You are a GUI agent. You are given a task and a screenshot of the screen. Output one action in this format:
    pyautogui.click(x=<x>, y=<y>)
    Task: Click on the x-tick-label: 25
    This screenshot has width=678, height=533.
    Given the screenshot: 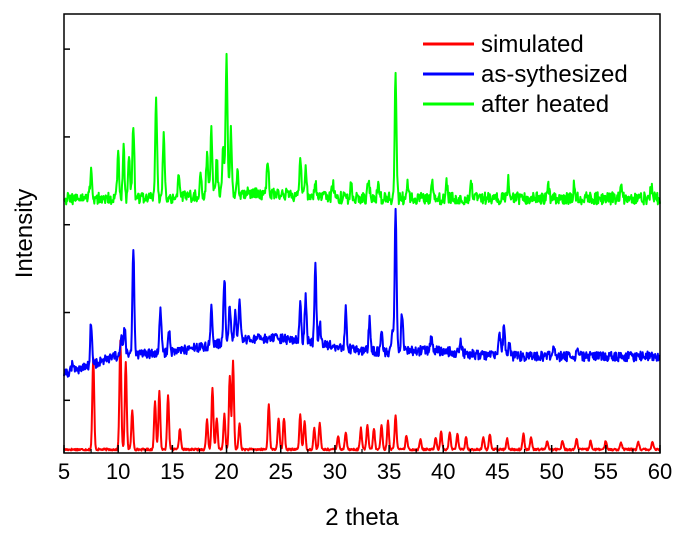 What is the action you would take?
    pyautogui.click(x=280, y=471)
    